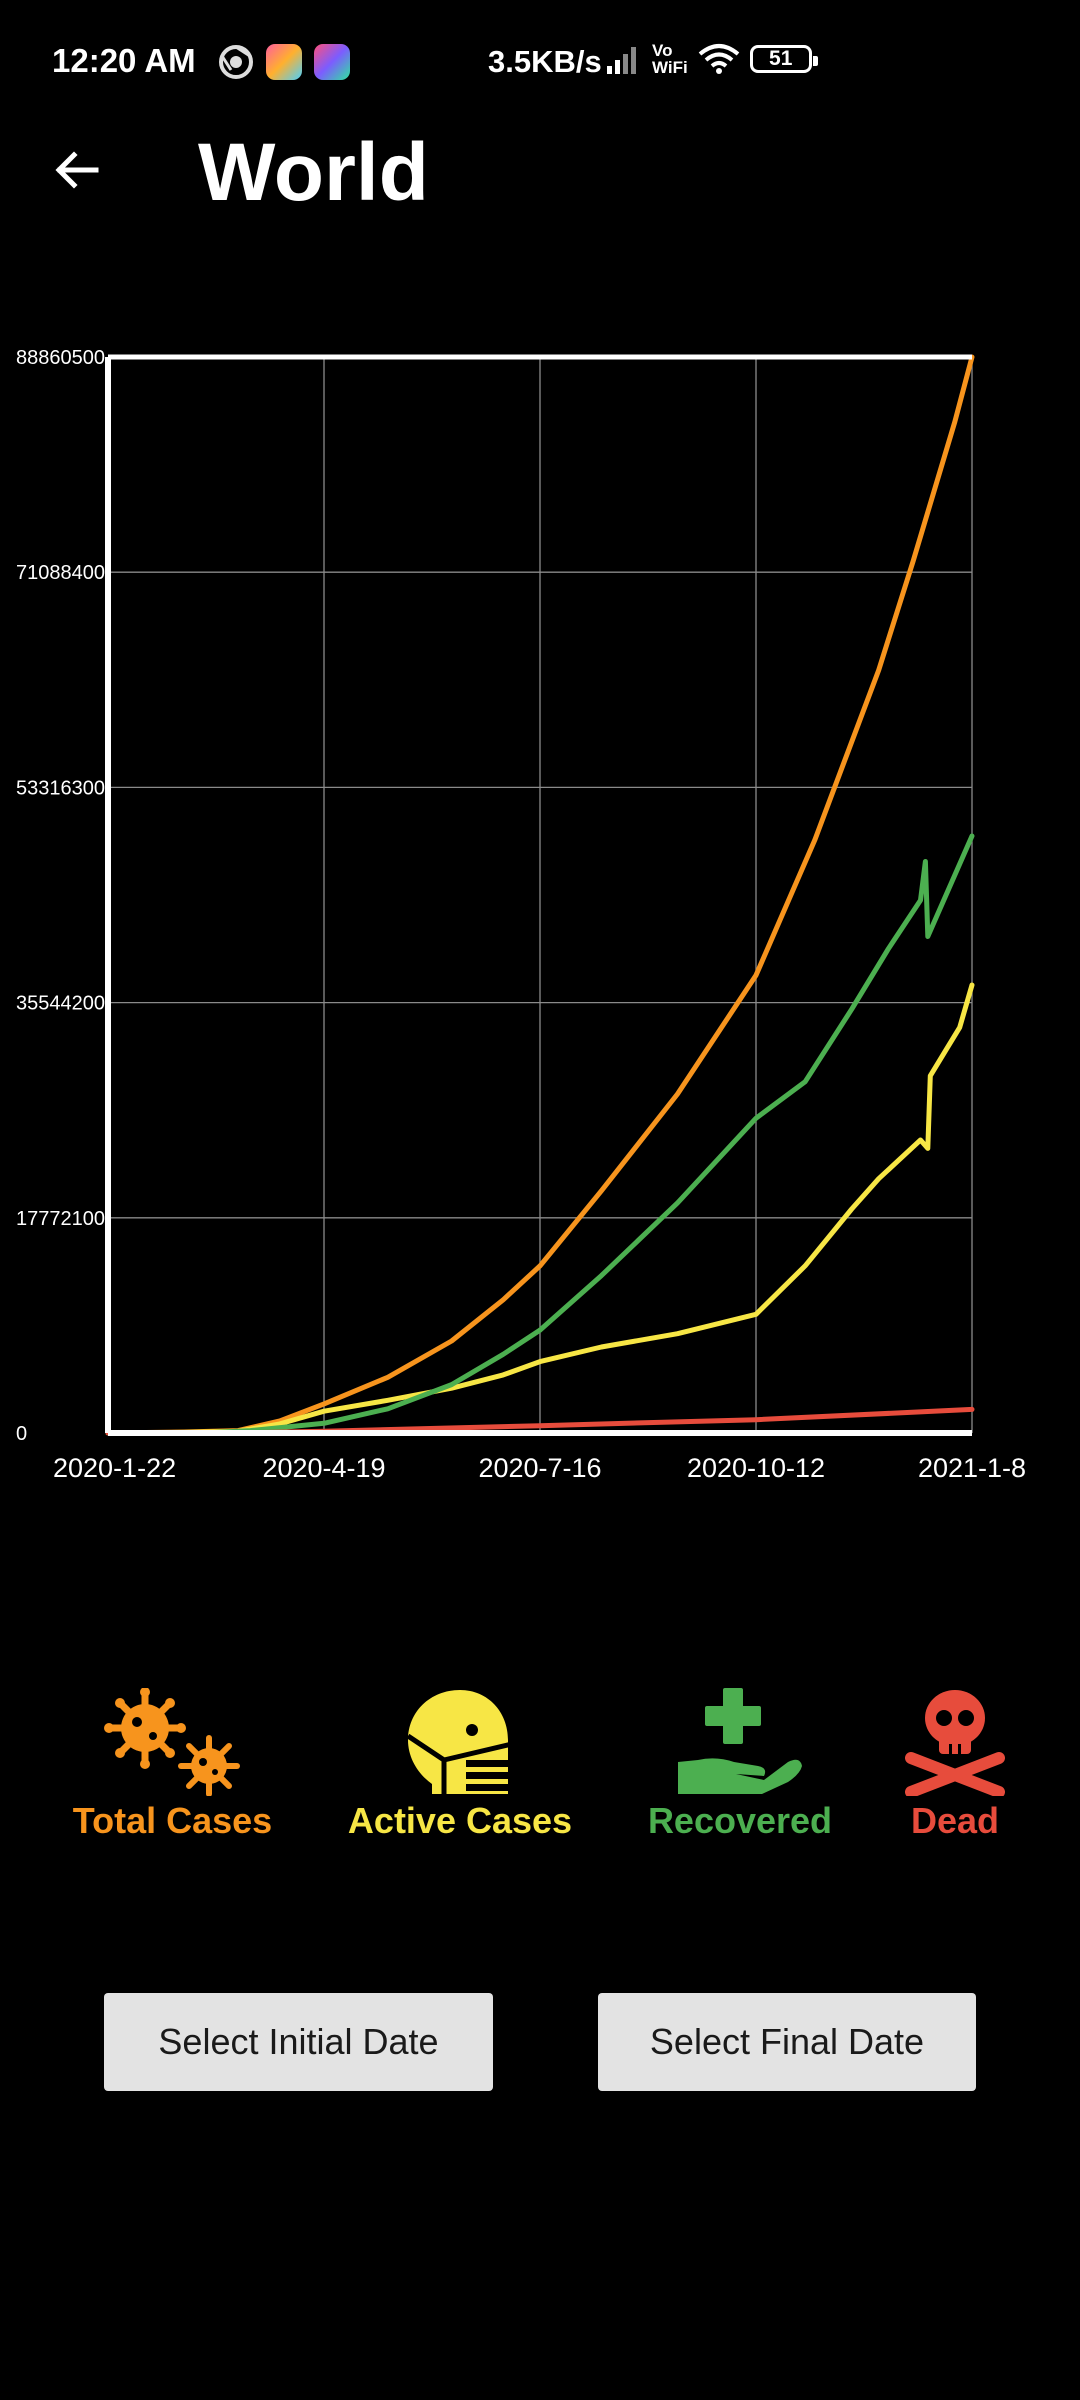 This screenshot has width=1080, height=2400. What do you see at coordinates (740, 1741) in the screenshot?
I see `hand-holding-medical-icon` at bounding box center [740, 1741].